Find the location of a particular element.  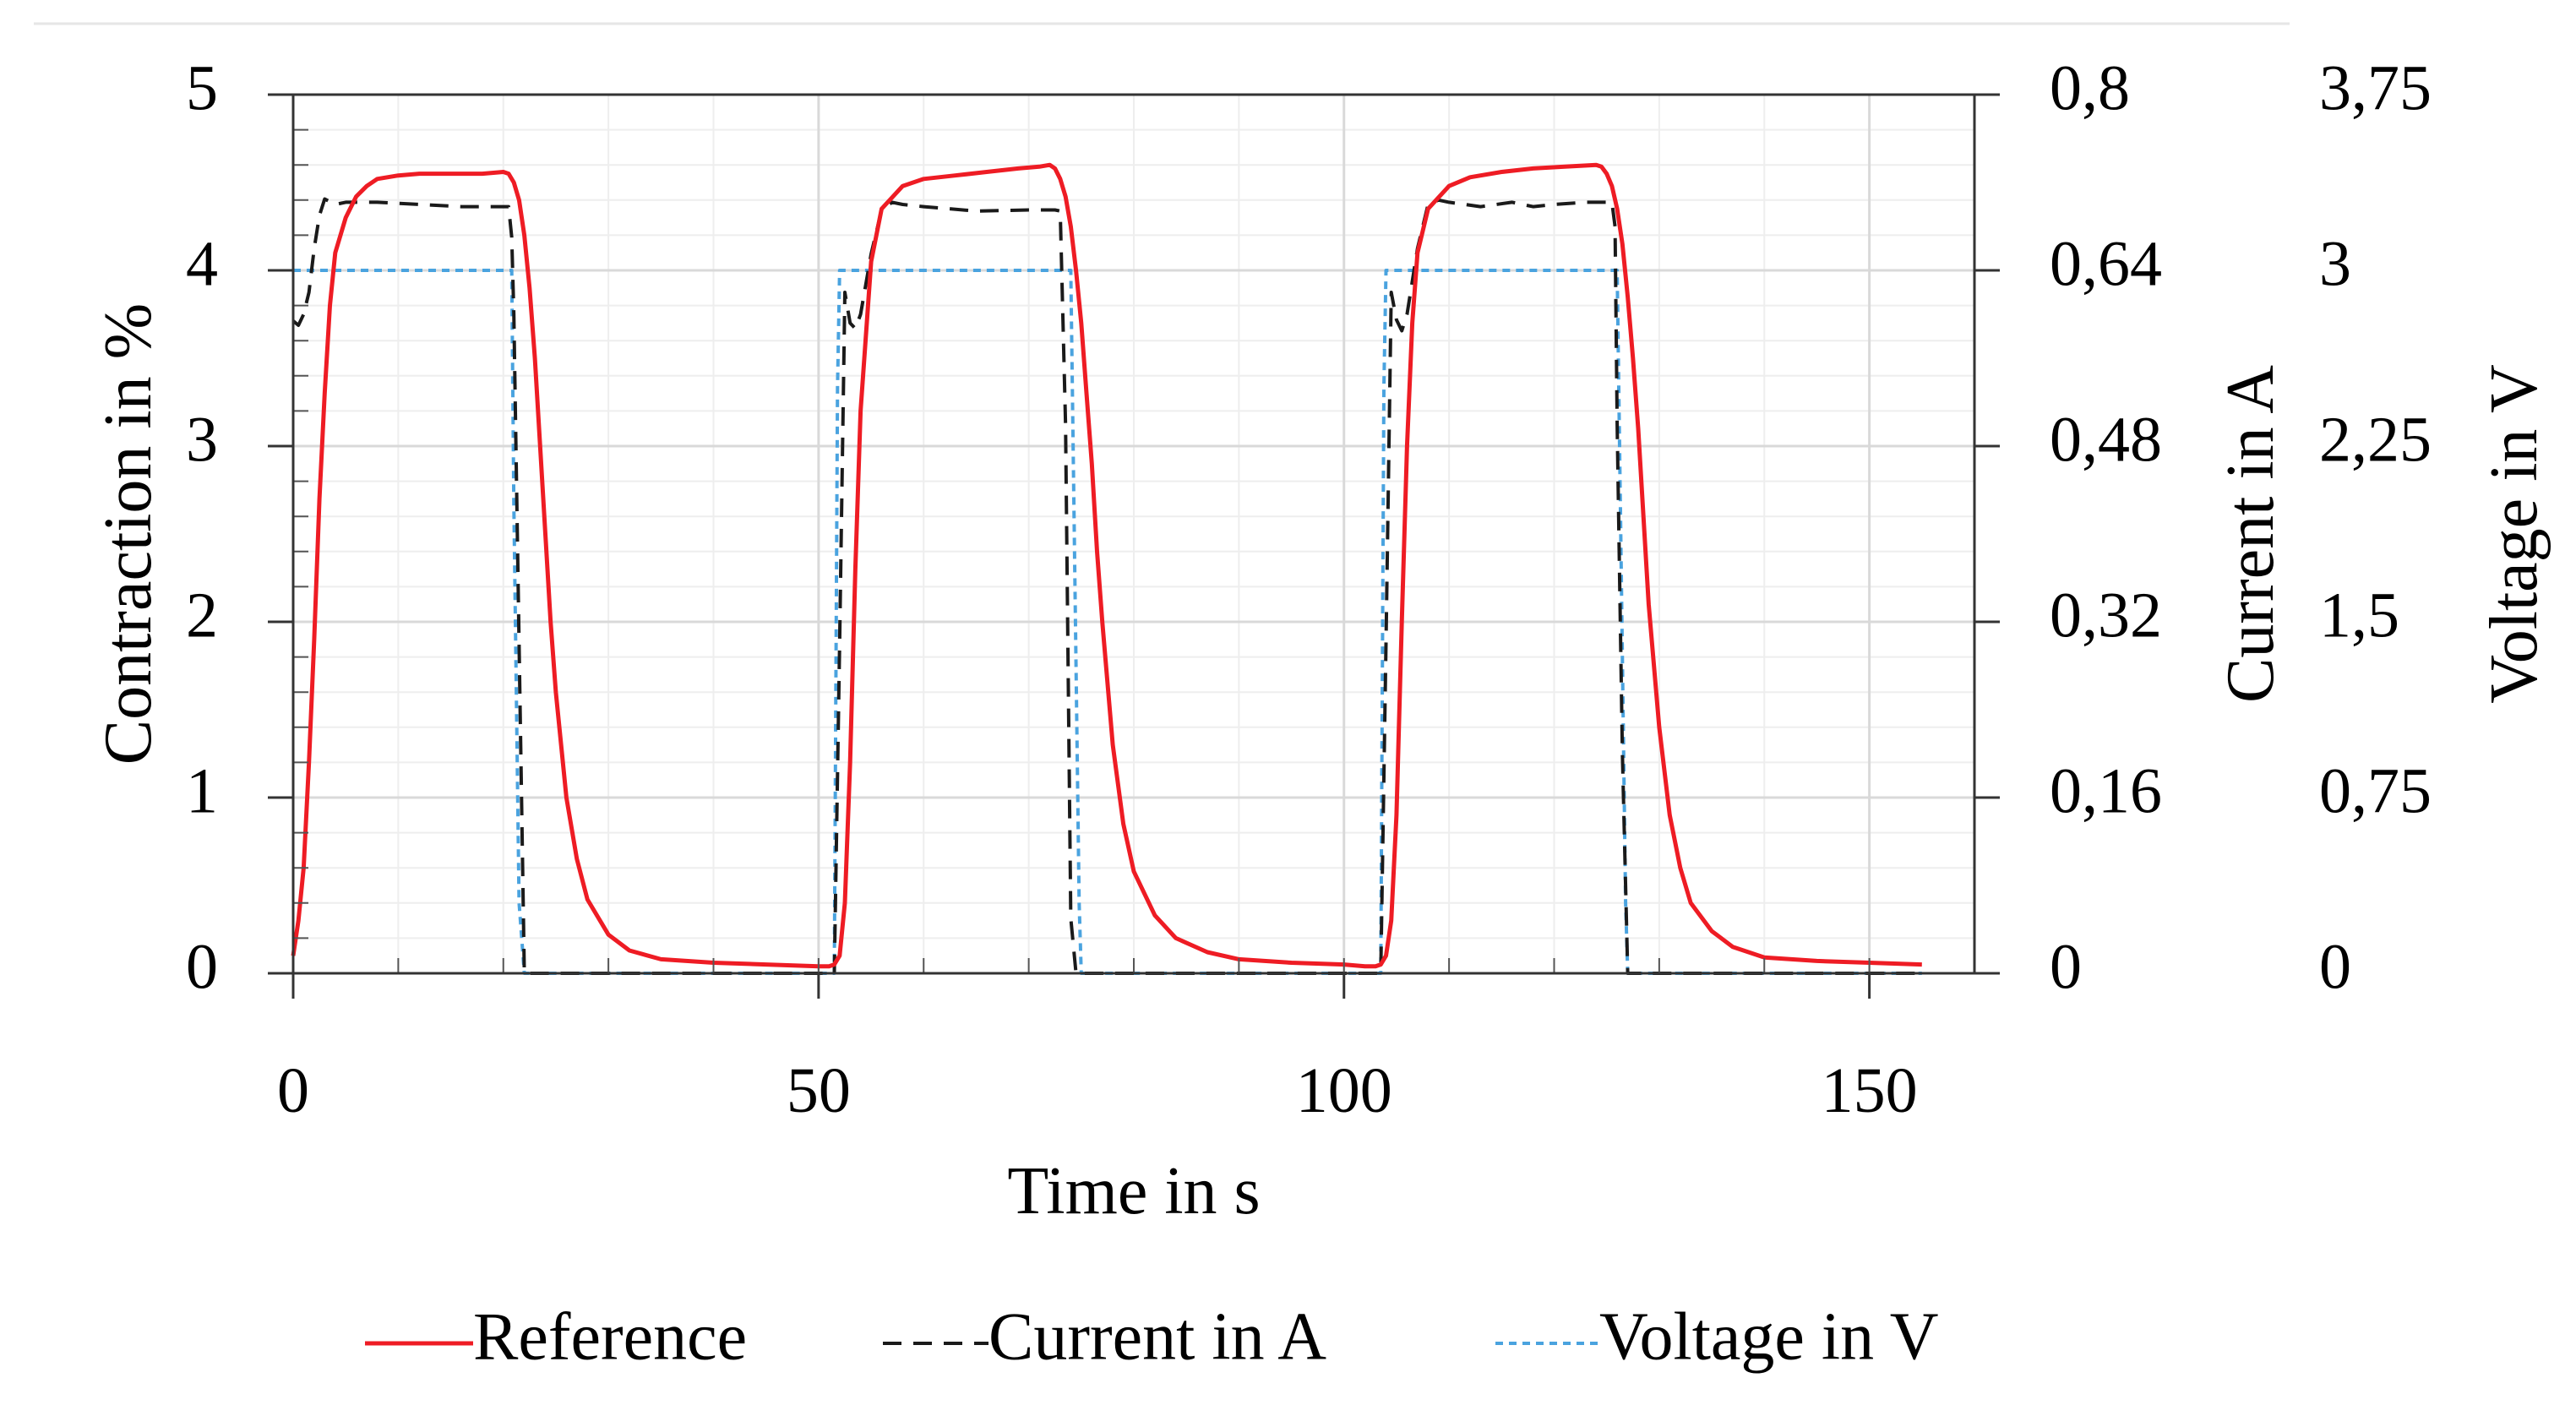

y-left-tick-label: 4 is located at coordinates (202, 263).